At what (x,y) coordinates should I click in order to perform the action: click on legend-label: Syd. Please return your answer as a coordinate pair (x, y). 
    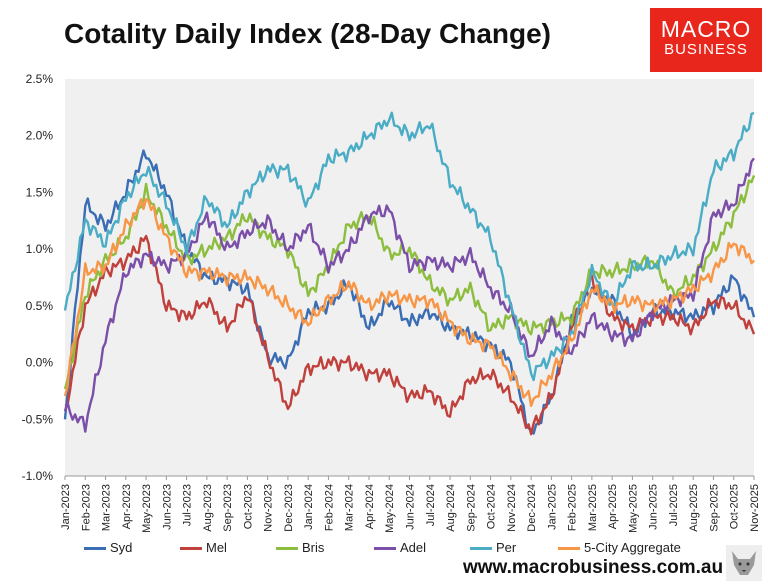
    Looking at the image, I should click on (121, 547).